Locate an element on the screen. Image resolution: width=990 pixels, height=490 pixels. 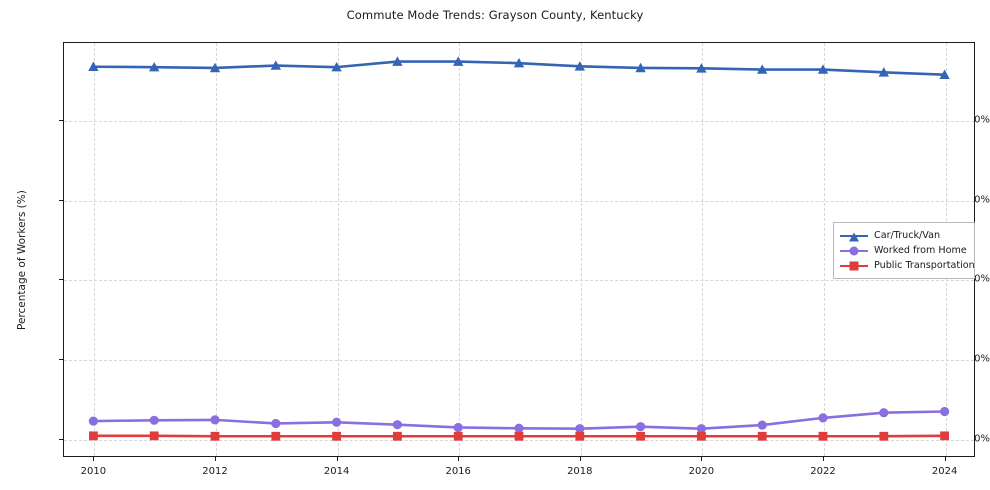
x-tick-label: 2010 is located at coordinates (93, 471).